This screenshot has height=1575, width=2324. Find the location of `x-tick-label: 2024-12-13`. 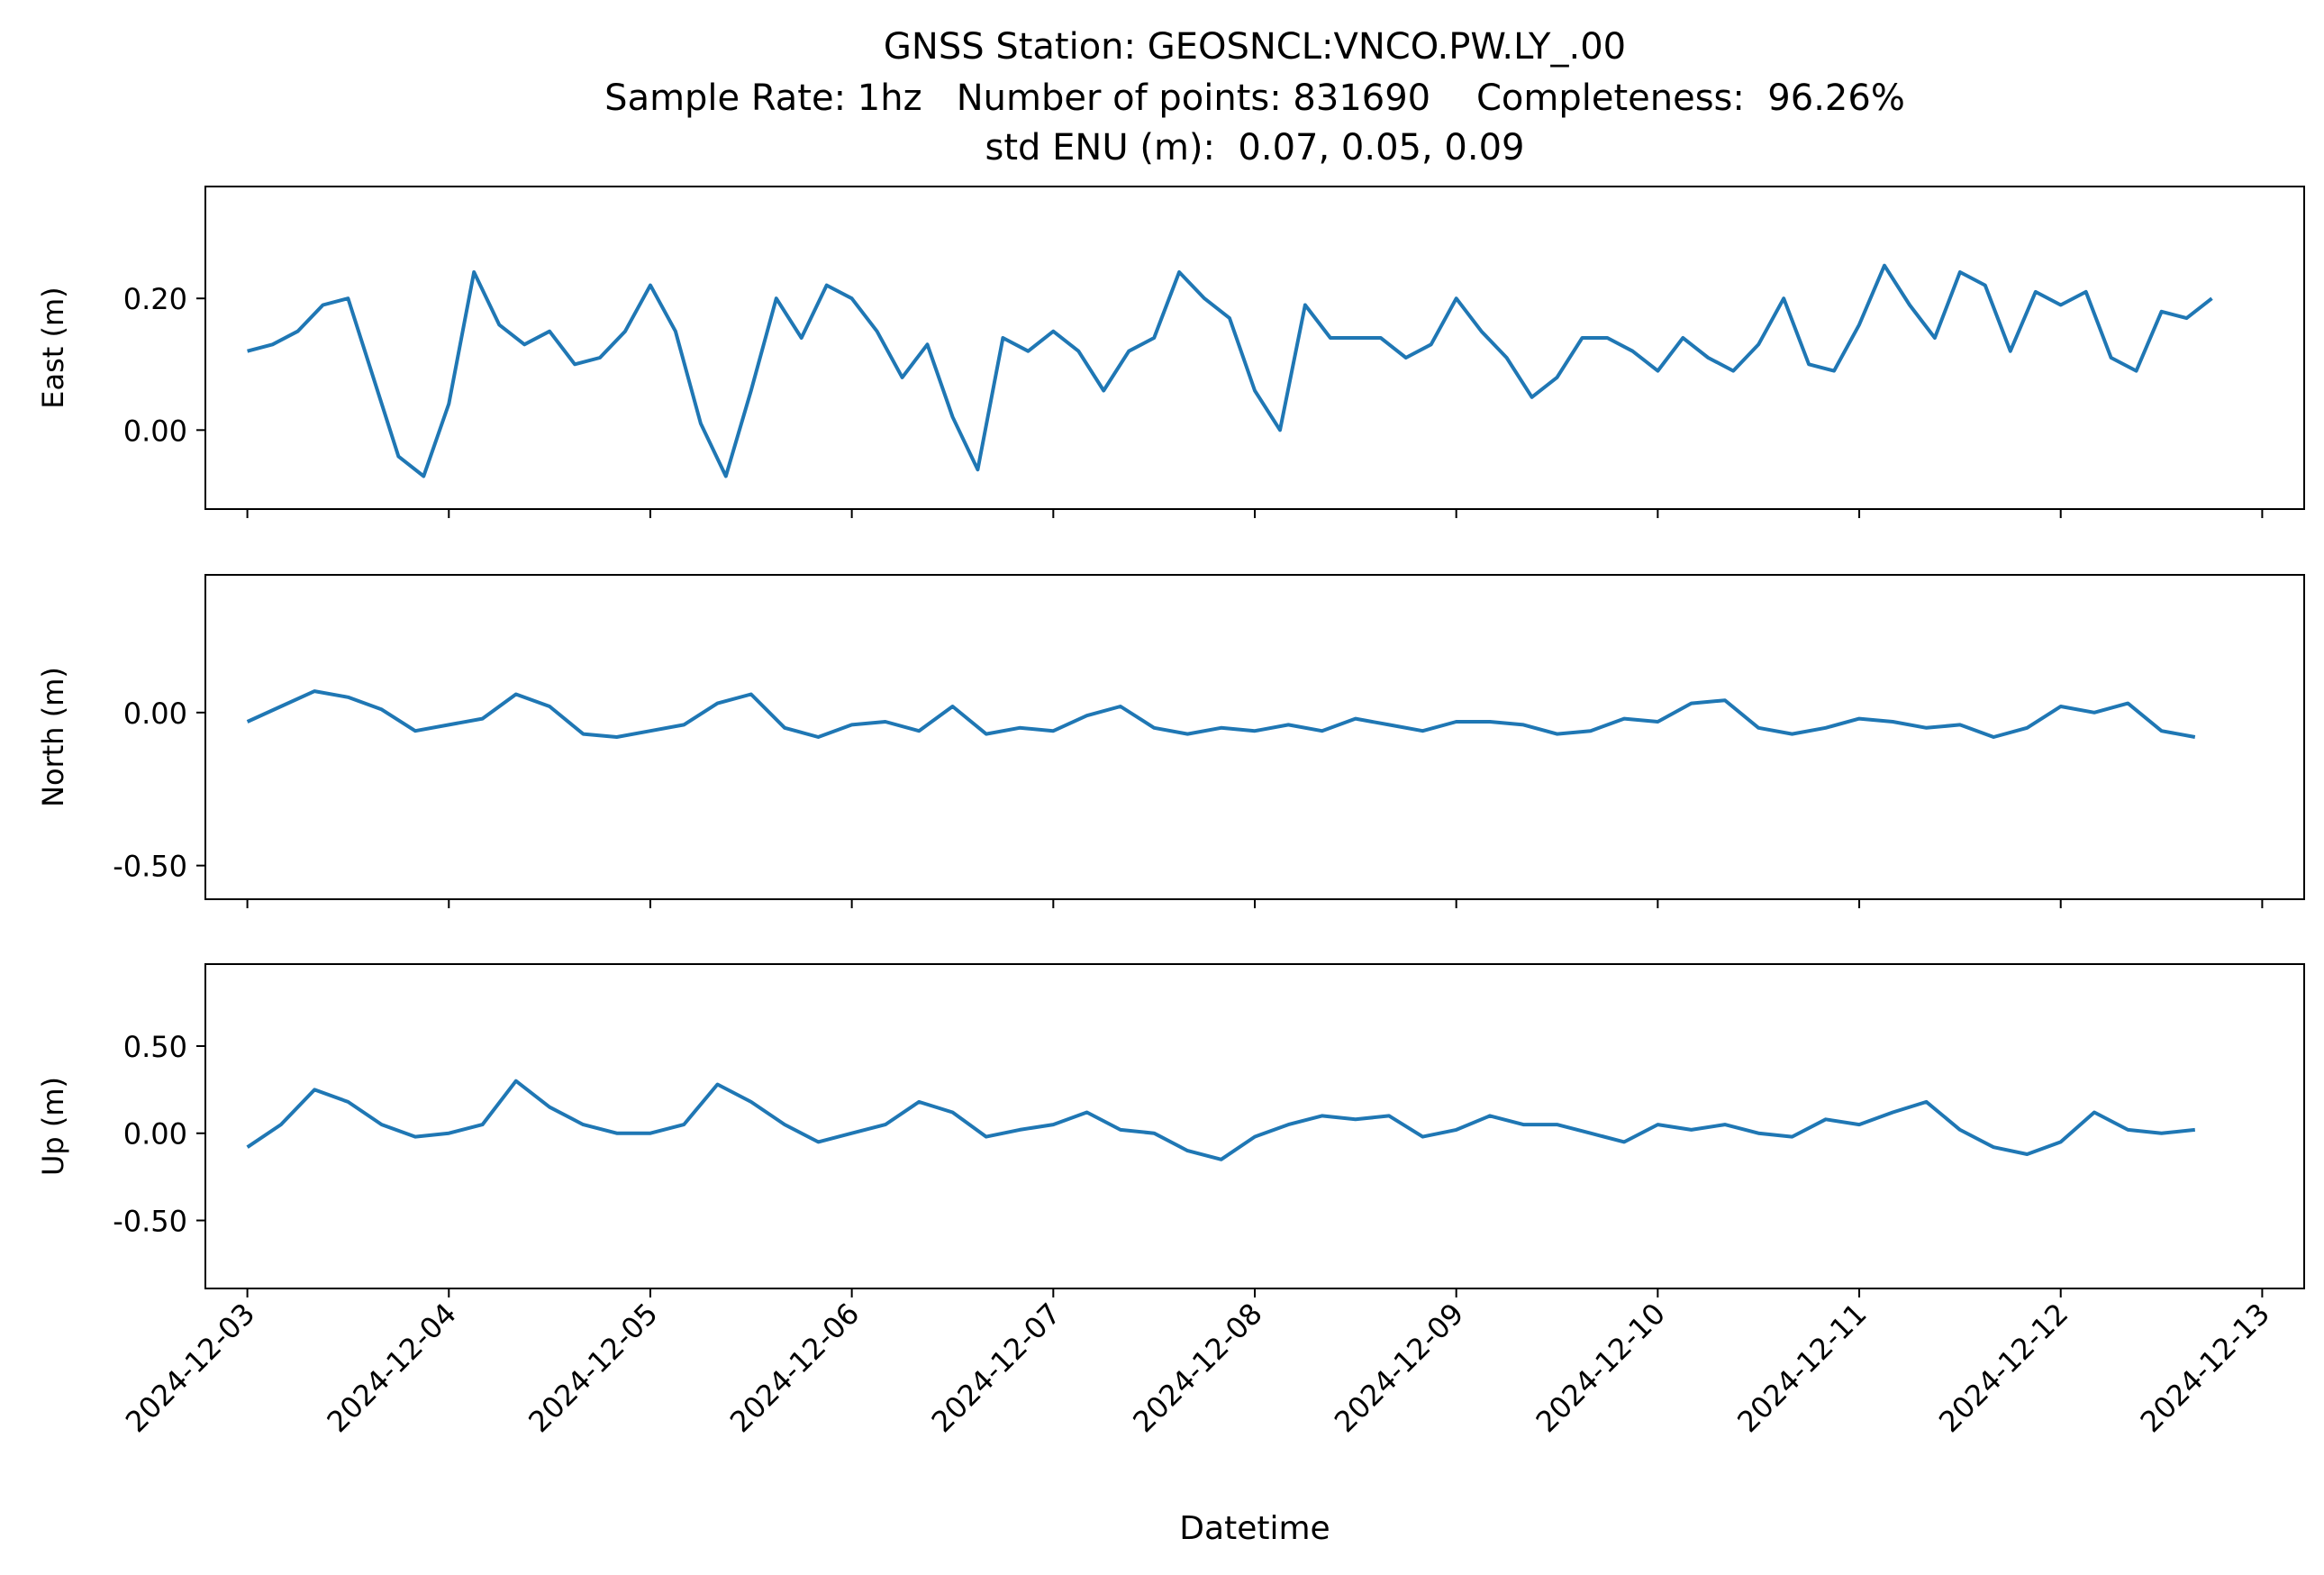

x-tick-label: 2024-12-13 is located at coordinates (2205, 1368).